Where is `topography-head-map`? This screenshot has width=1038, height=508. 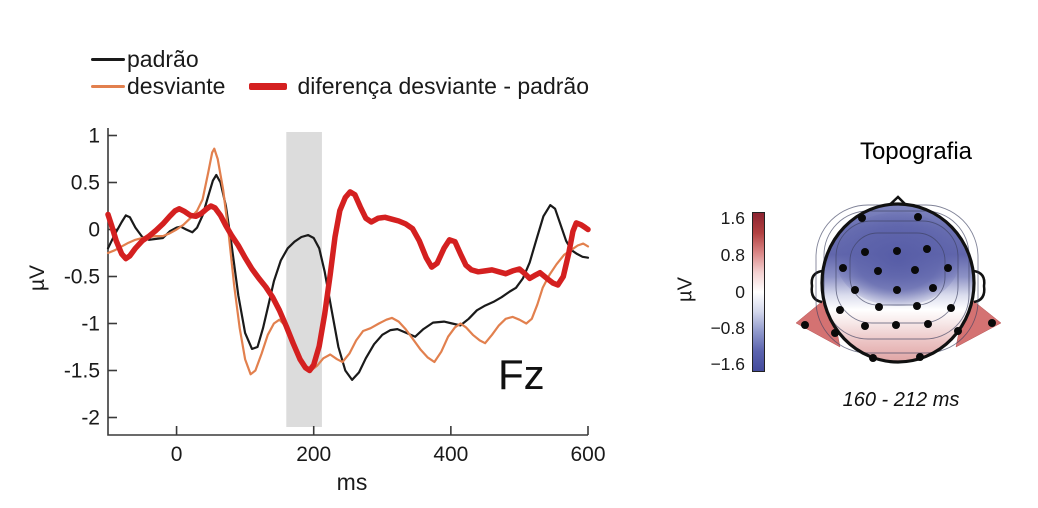 topography-head-map is located at coordinates (898, 279).